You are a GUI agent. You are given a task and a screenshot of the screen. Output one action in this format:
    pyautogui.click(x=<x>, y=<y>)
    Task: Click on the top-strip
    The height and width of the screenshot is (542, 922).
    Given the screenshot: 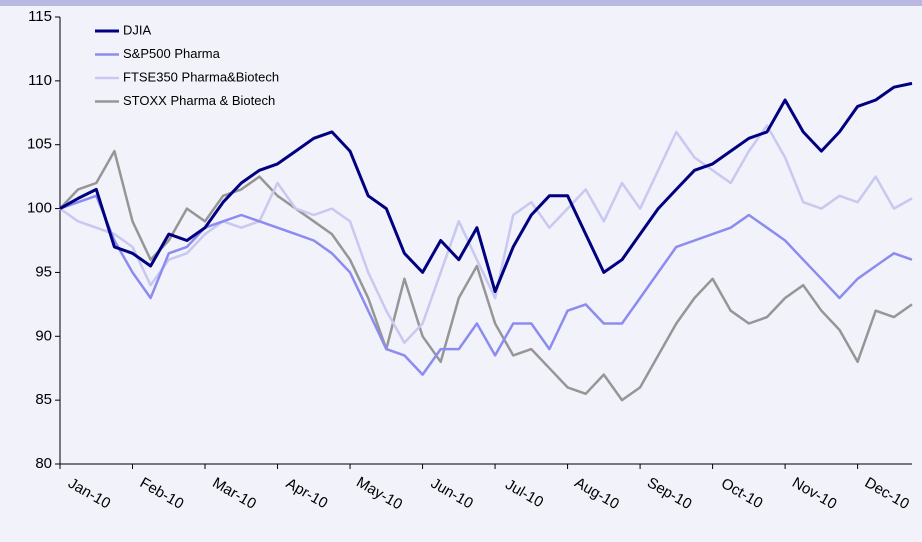 What is the action you would take?
    pyautogui.click(x=461, y=3)
    